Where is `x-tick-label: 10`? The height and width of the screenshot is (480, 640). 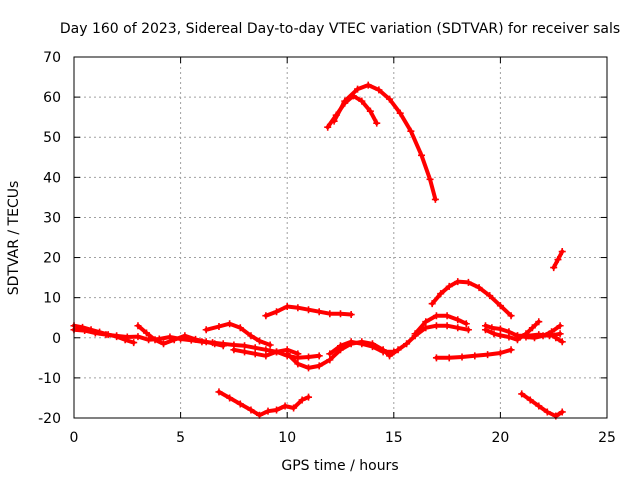 x-tick-label: 10 is located at coordinates (287, 438).